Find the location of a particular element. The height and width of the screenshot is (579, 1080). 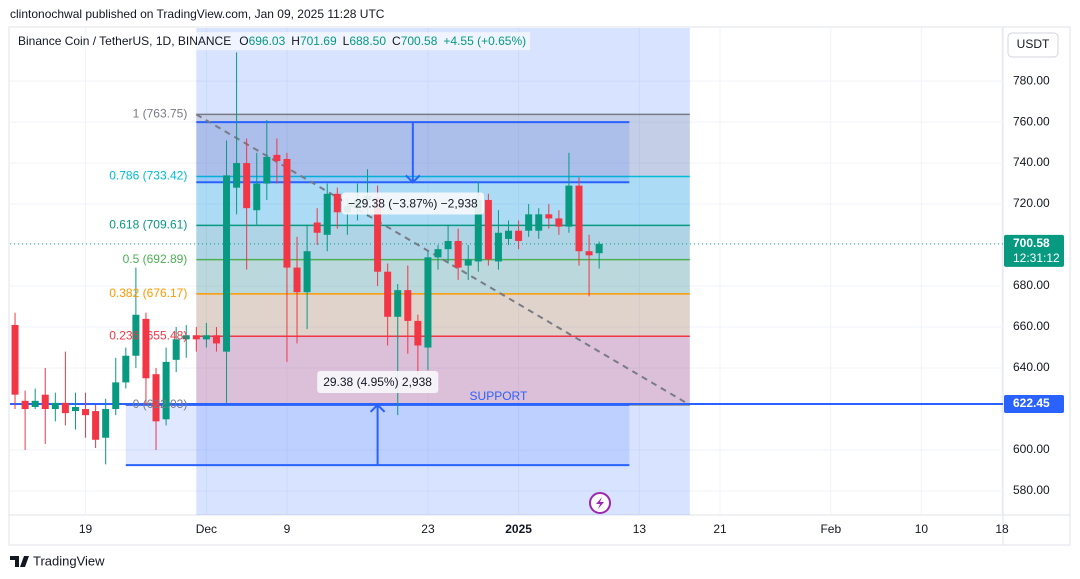

fib-label: 0.5 (692.89) is located at coordinates (155, 259).